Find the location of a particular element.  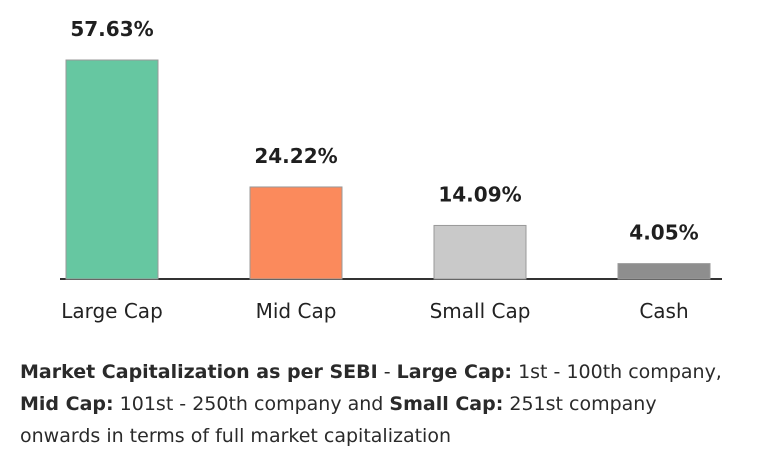

category-label-mid-cap: Mid Cap is located at coordinates (296, 311).